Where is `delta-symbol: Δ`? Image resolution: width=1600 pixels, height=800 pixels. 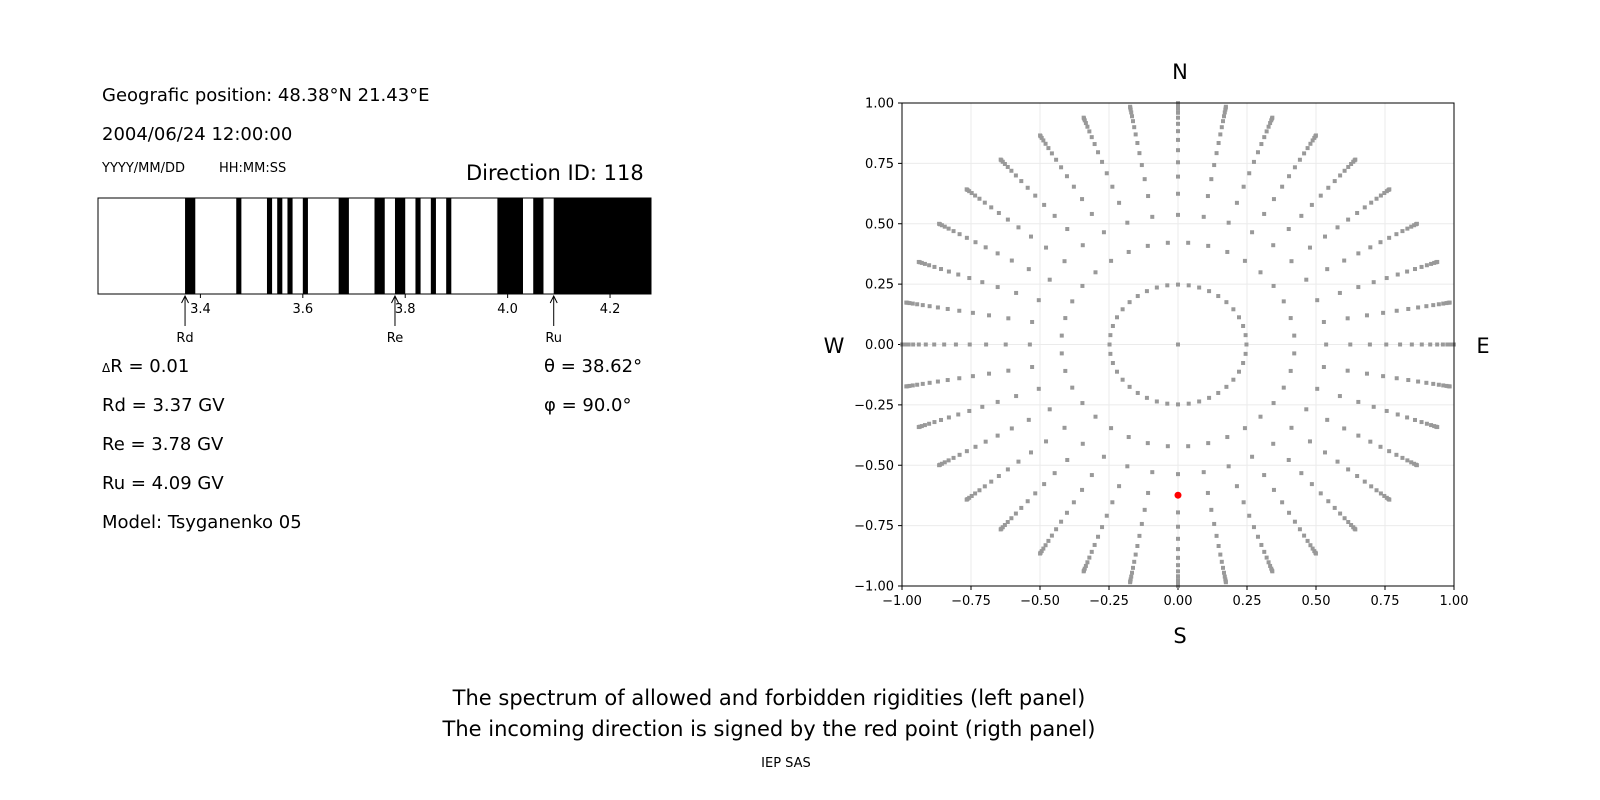 delta-symbol: Δ is located at coordinates (106, 368).